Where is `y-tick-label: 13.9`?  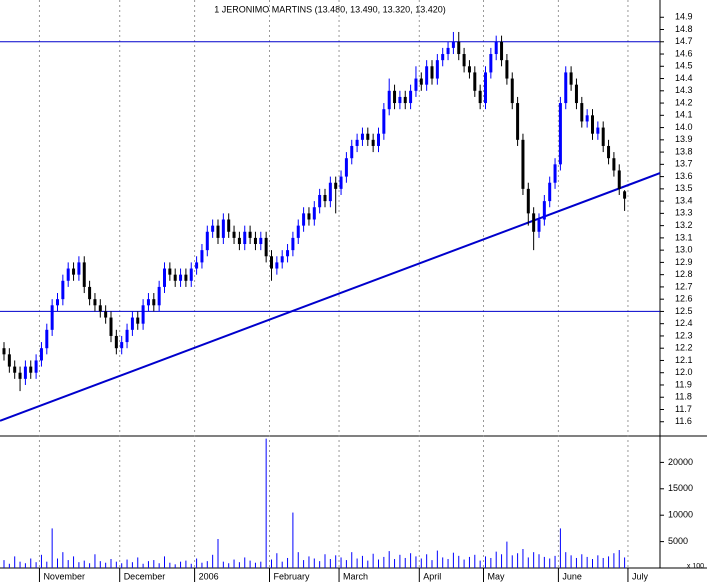
y-tick-label: 13.9 is located at coordinates (684, 139).